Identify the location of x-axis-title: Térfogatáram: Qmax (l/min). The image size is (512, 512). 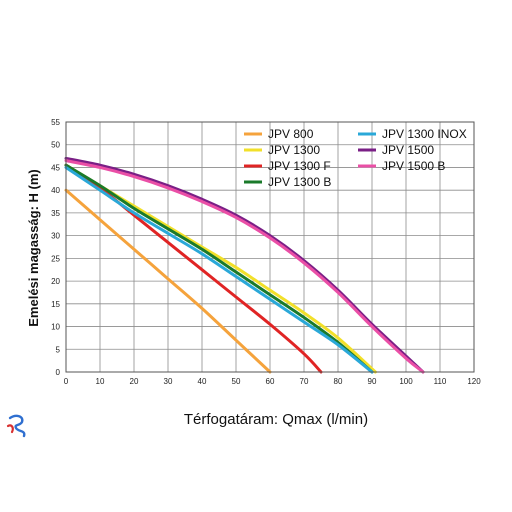
(276, 419).